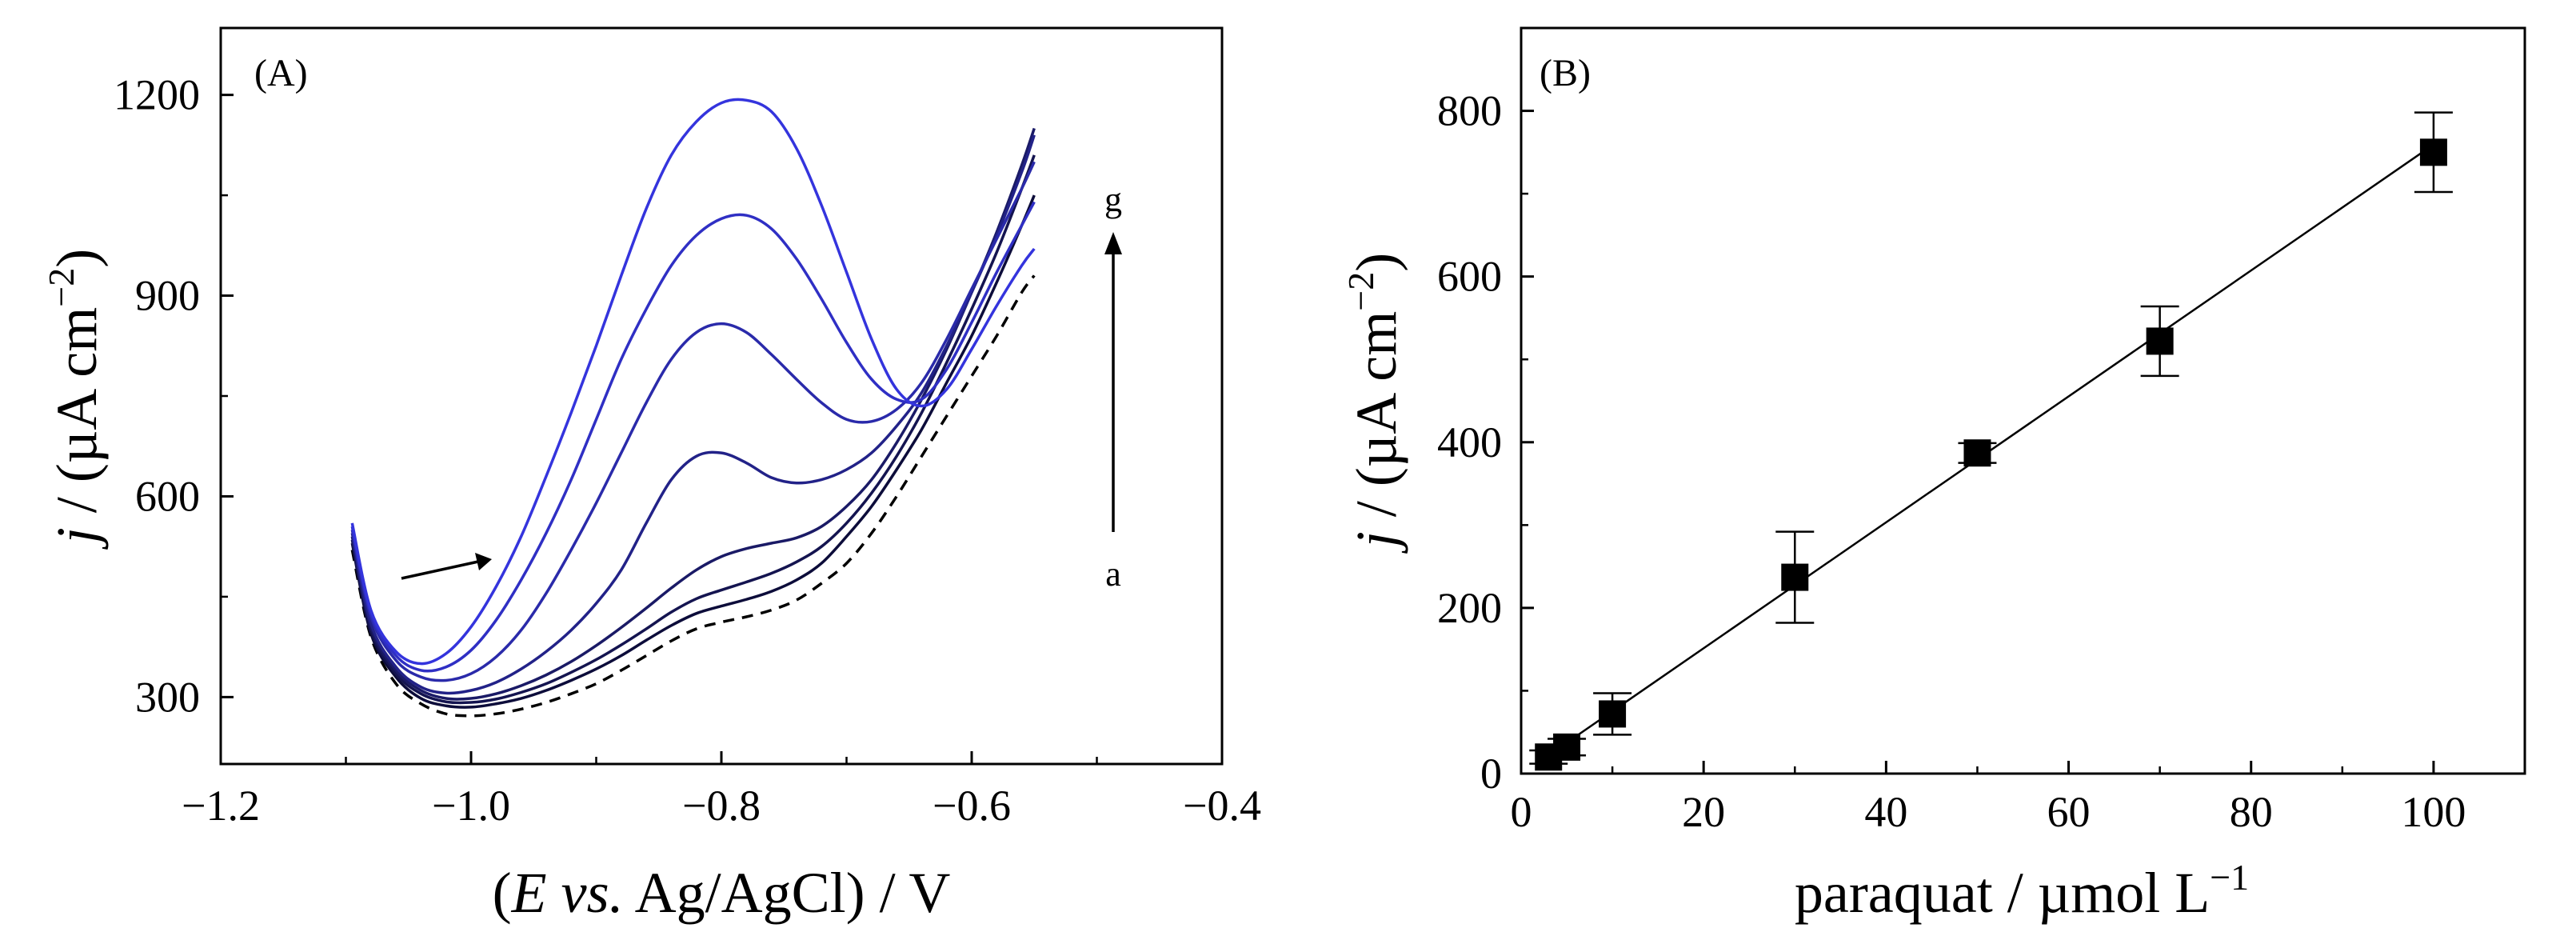 This screenshot has height=936, width=2576. Describe the element at coordinates (1522, 812) in the screenshot. I see `b-x-tick-label: 0` at that location.